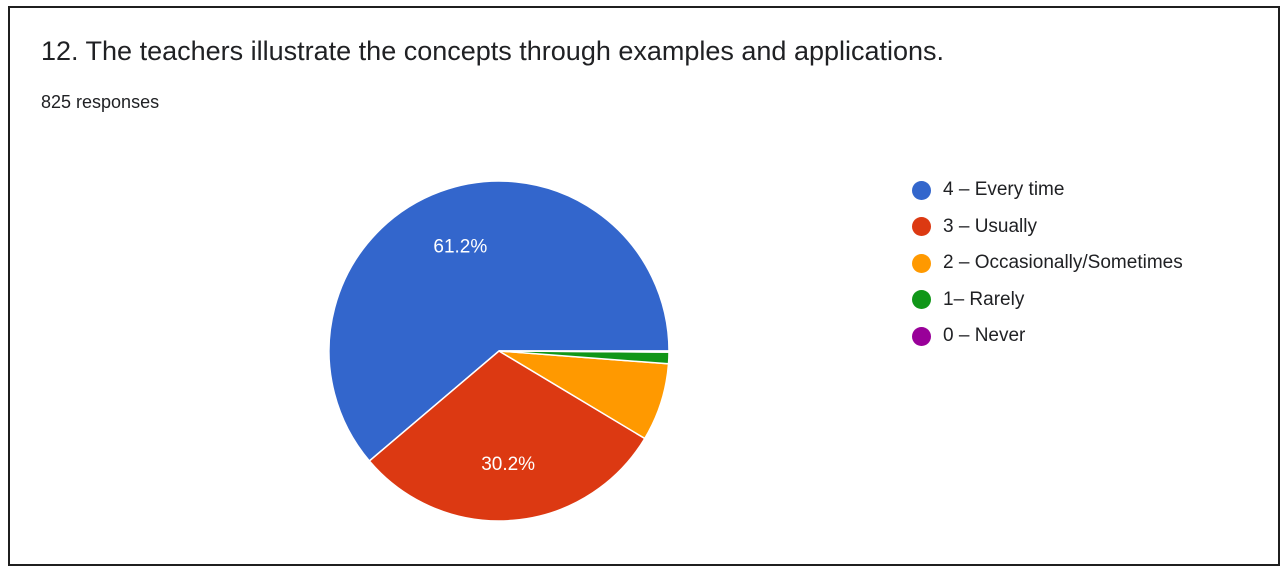 The height and width of the screenshot is (566, 1285). What do you see at coordinates (1063, 263) in the screenshot?
I see `legend-label-2: 2 – Occasionally/Sometimes` at bounding box center [1063, 263].